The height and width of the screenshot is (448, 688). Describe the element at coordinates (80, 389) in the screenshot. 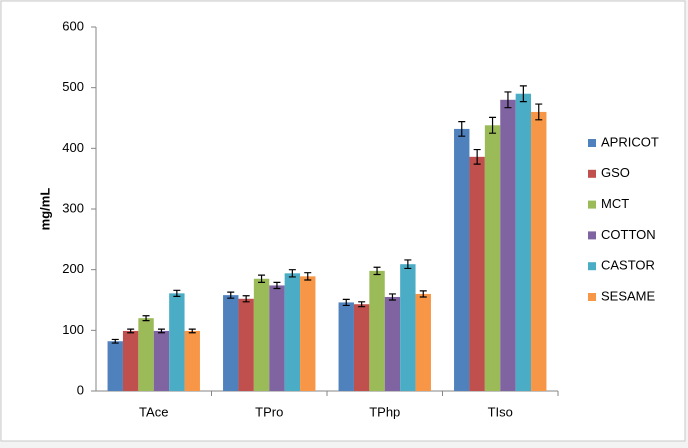

I see `y-tick-label: 0` at that location.